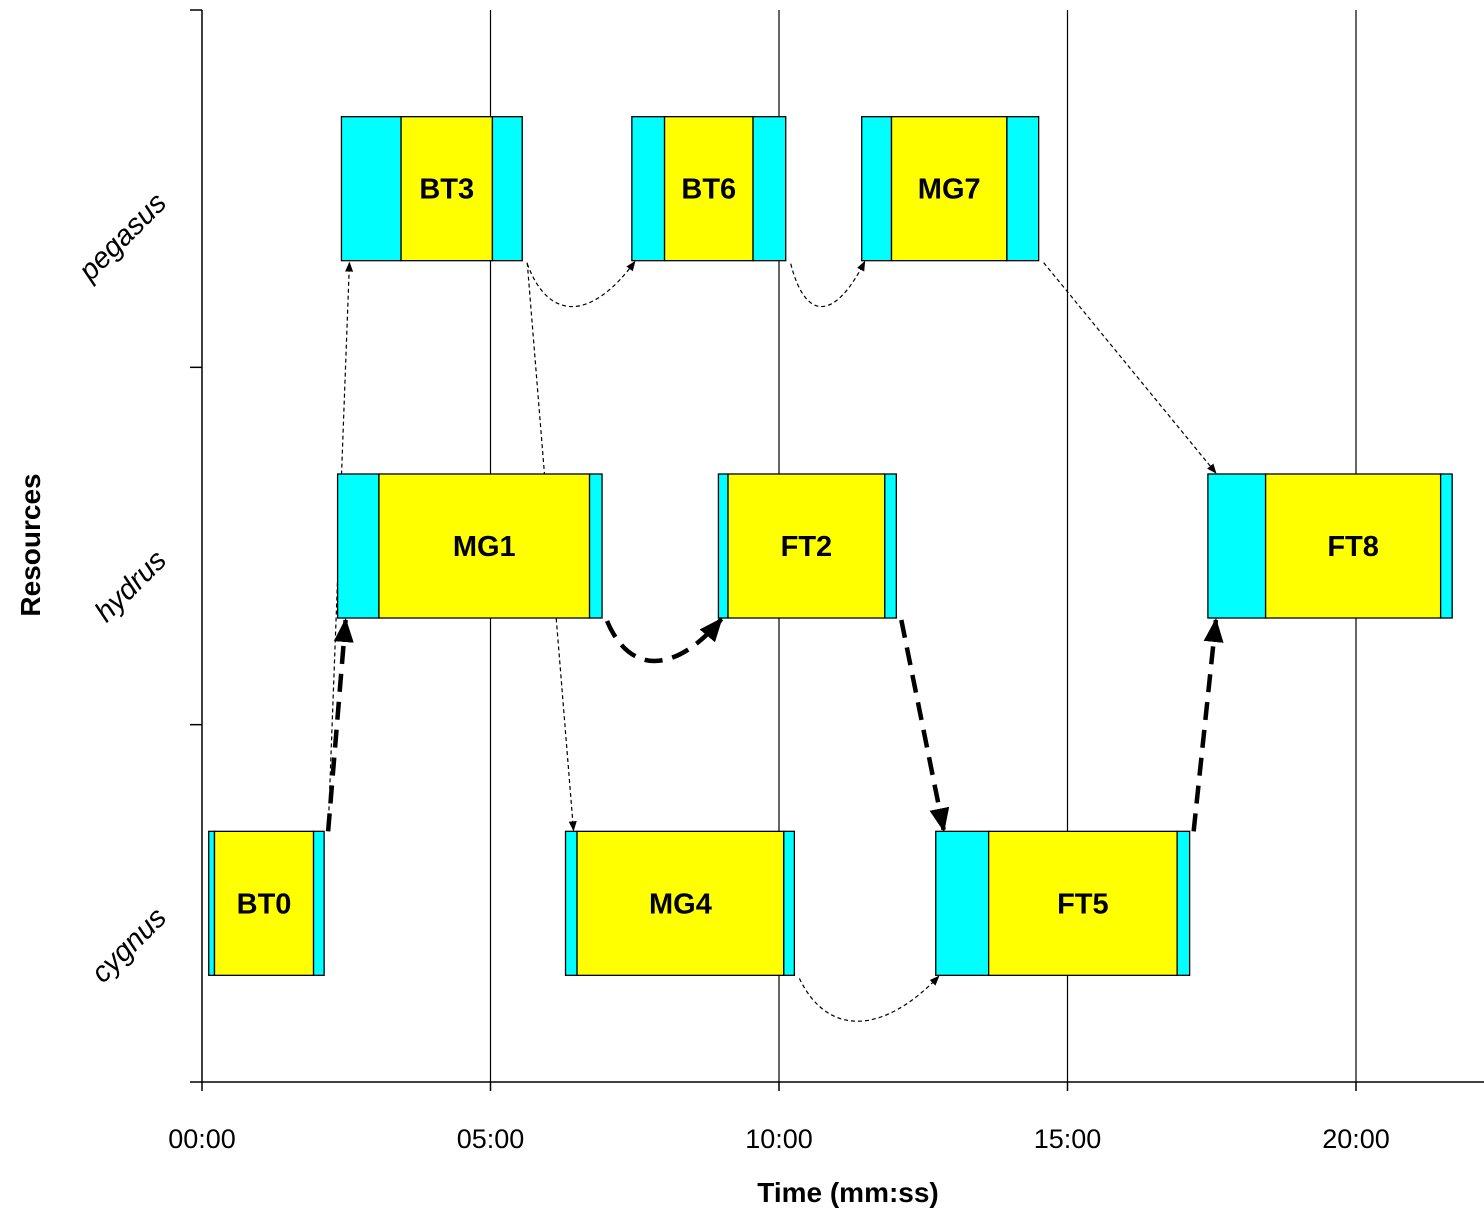 The image size is (1484, 1214). What do you see at coordinates (581, 284) in the screenshot?
I see `dependency-BT3-BT6` at bounding box center [581, 284].